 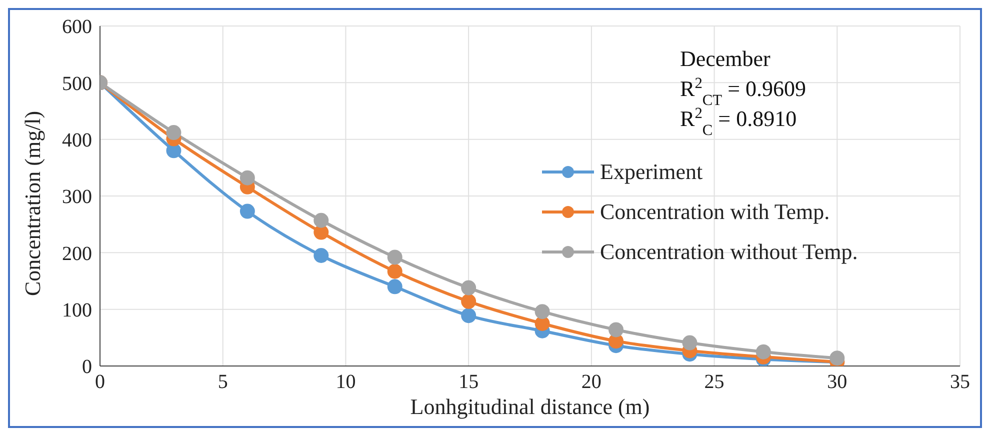 What do you see at coordinates (77, 253) in the screenshot?
I see `y-tick-label: 200` at bounding box center [77, 253].